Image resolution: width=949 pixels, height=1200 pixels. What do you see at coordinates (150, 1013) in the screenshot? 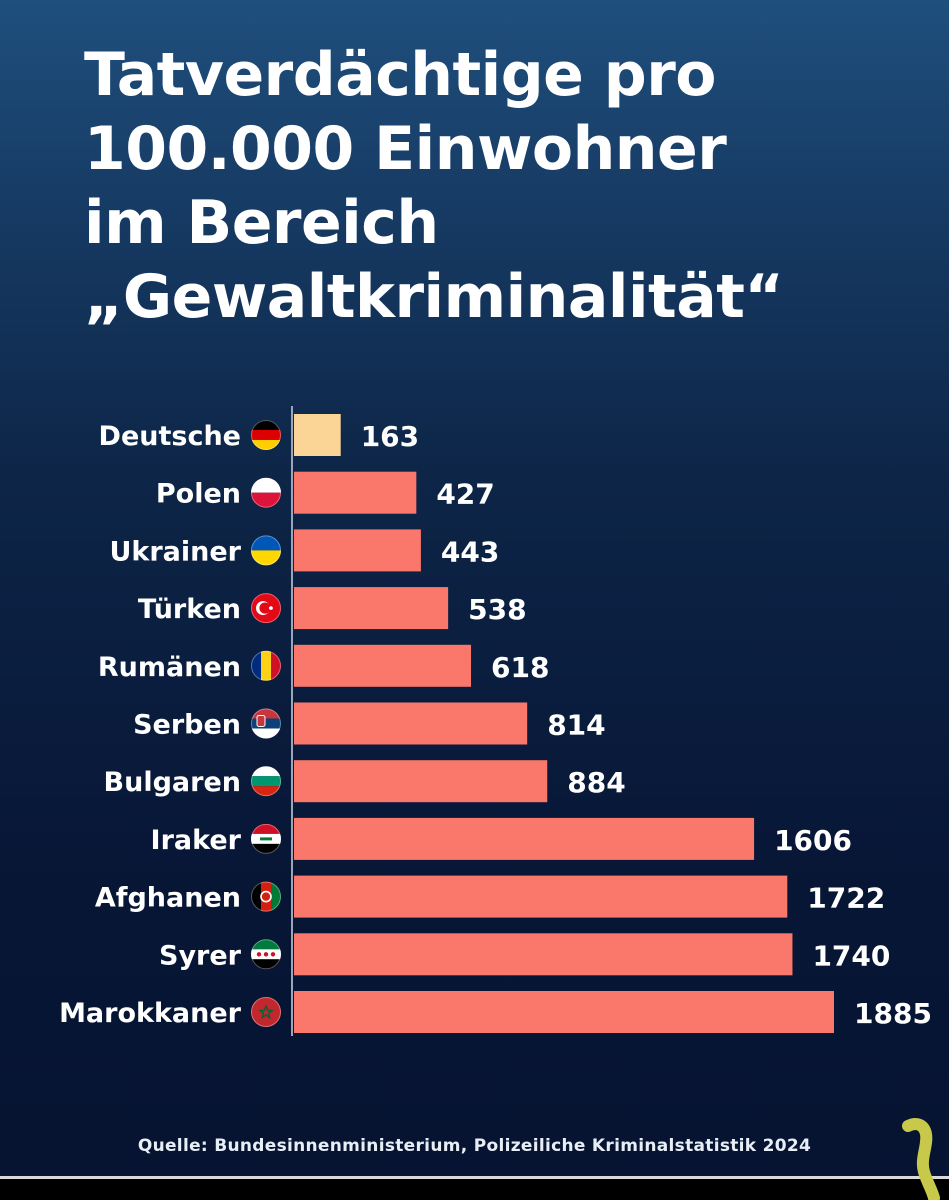
I see `category-label-10: Marokkaner` at bounding box center [150, 1013].